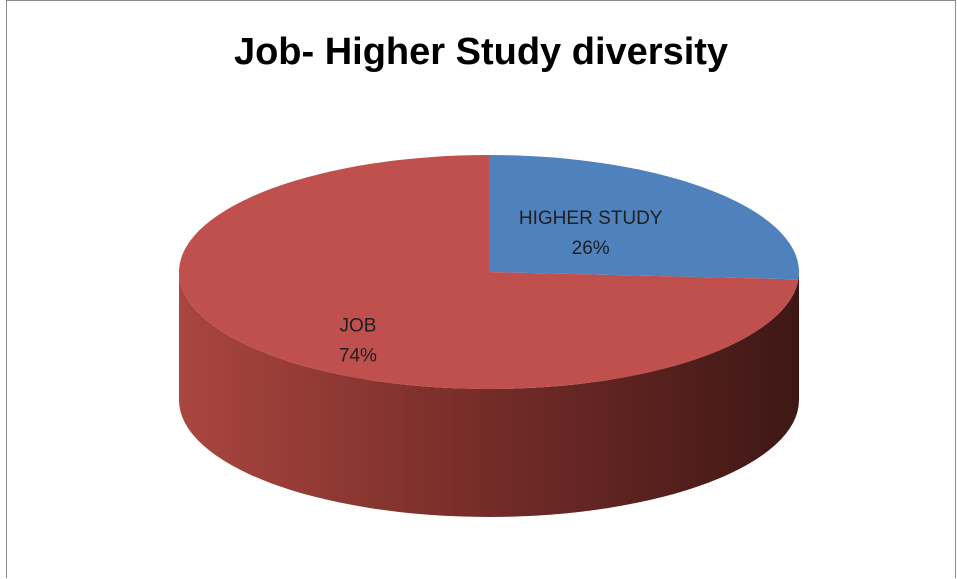  I want to click on data-label-percent: 26%, so click(591, 248).